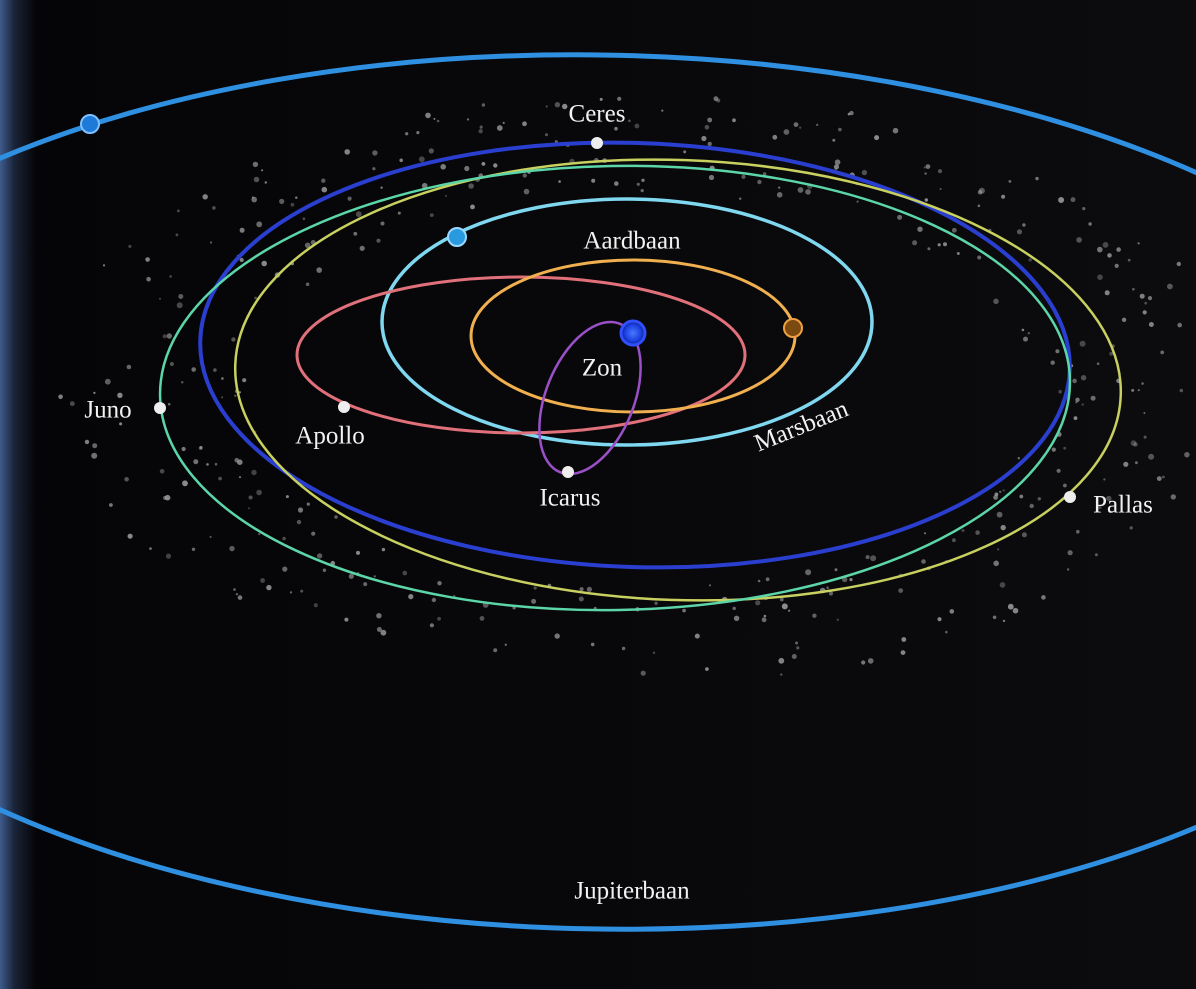  Describe the element at coordinates (793, 328) in the screenshot. I see `earth` at that location.